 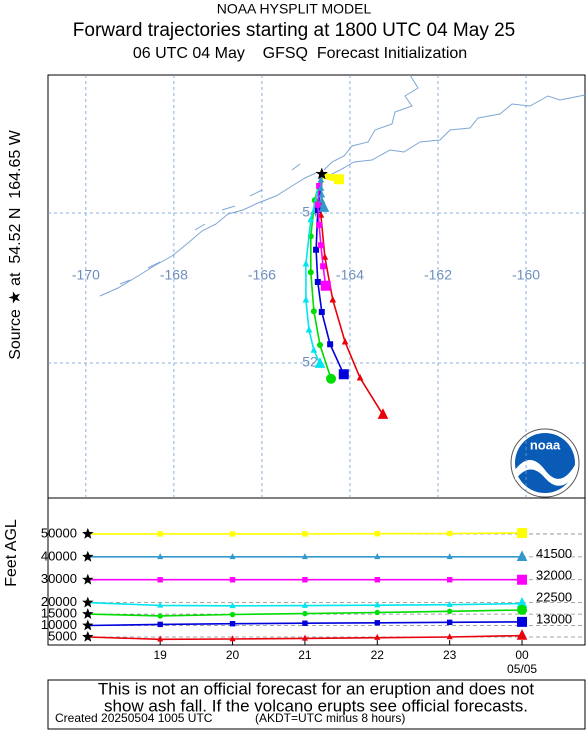 I want to click on lon-label: -162, so click(x=438, y=275).